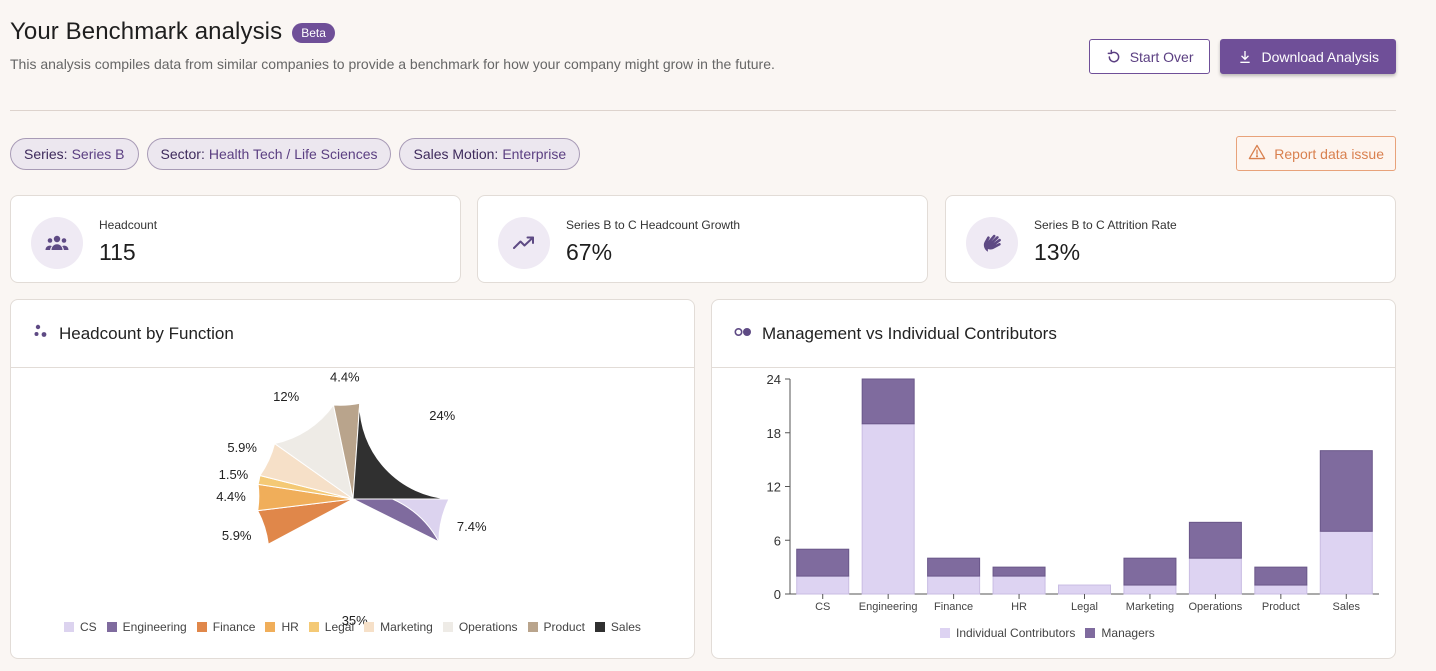 This screenshot has width=1436, height=671. Describe the element at coordinates (774, 379) in the screenshot. I see `y-tick-label: 24` at that location.